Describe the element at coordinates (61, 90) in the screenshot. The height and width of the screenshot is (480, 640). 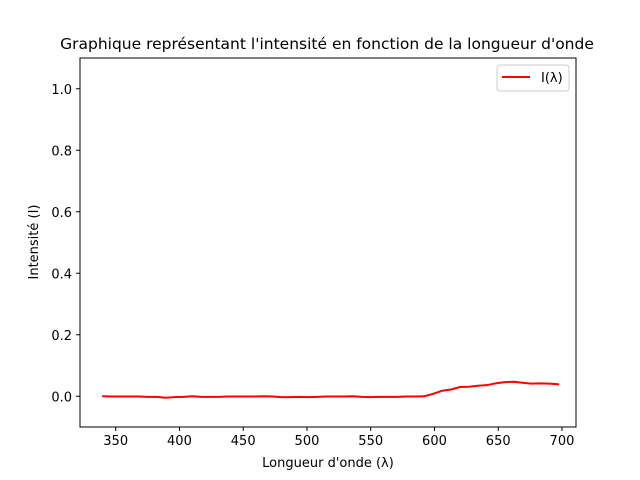
I see `y-tick-label: 1.0` at that location.